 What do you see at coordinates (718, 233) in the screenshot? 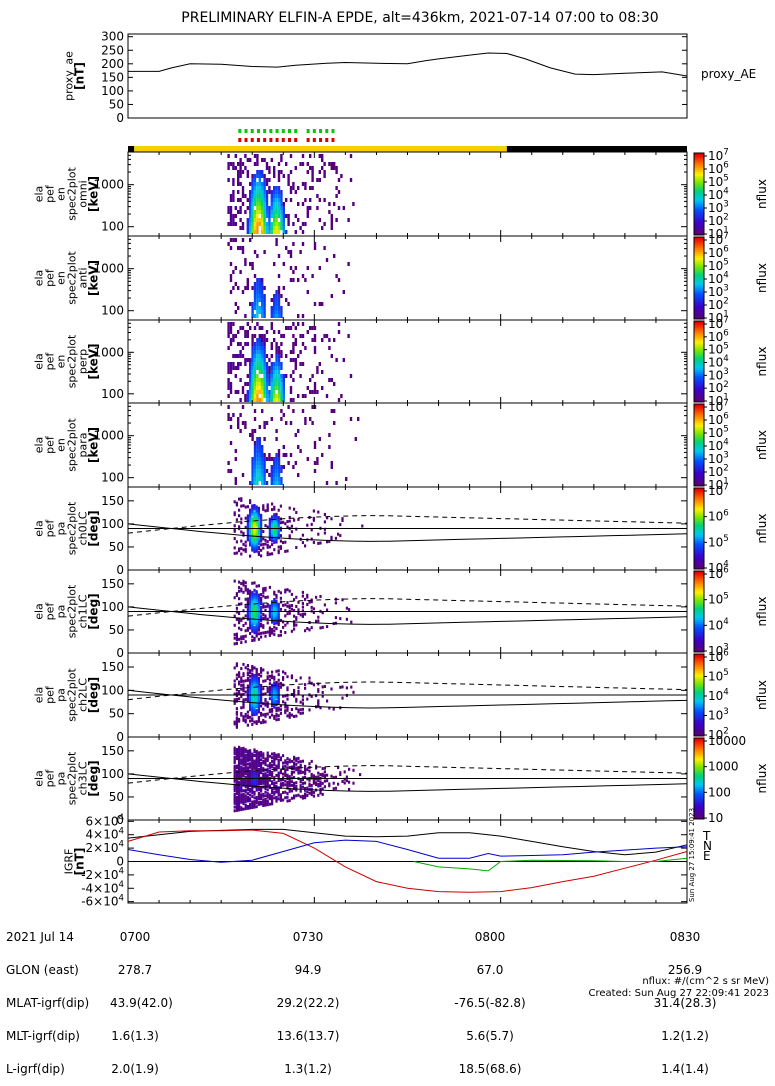
I see `colorbar-tick-label: 101` at bounding box center [718, 233].